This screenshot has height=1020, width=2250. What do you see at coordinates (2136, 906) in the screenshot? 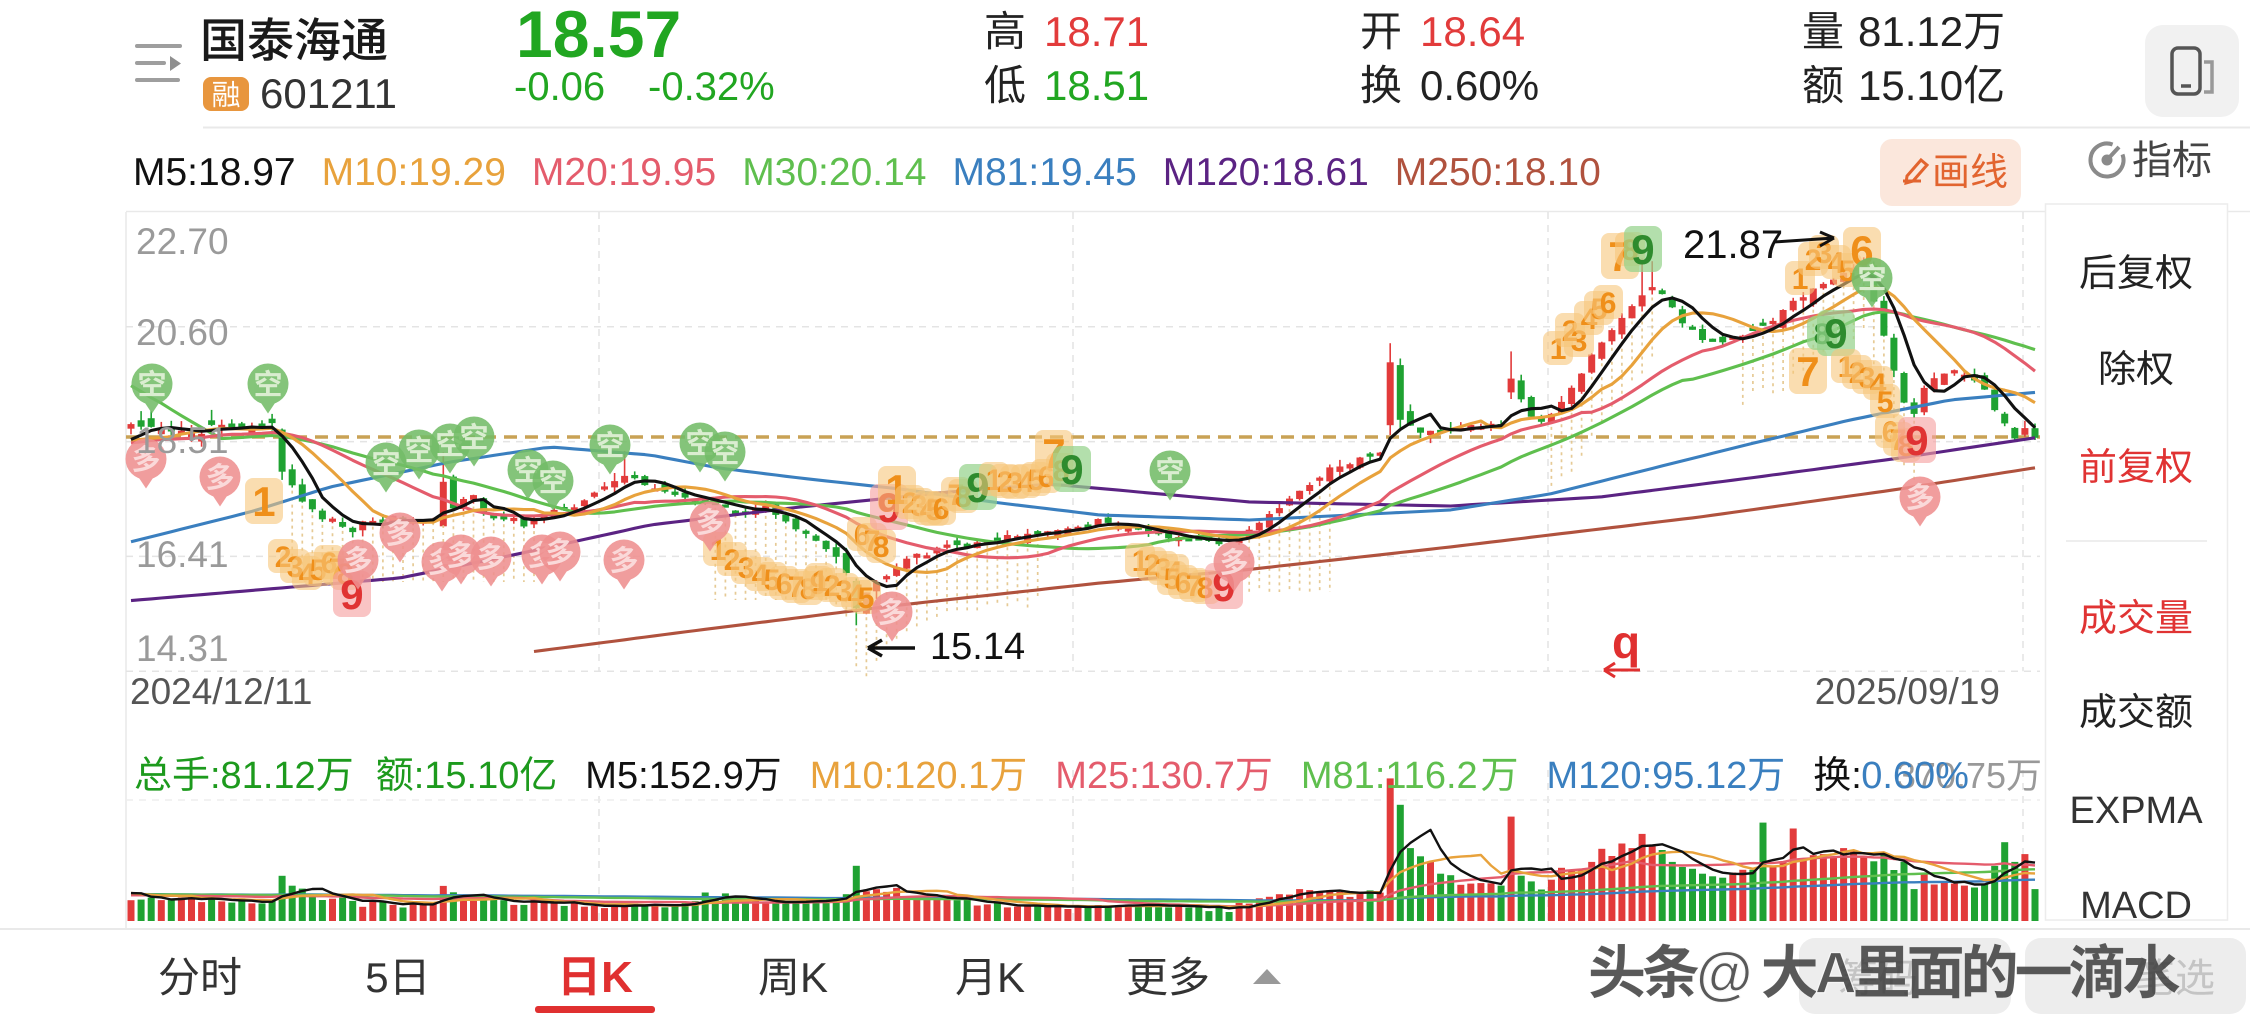
I see `svg-text: MACD` at bounding box center [2136, 906].